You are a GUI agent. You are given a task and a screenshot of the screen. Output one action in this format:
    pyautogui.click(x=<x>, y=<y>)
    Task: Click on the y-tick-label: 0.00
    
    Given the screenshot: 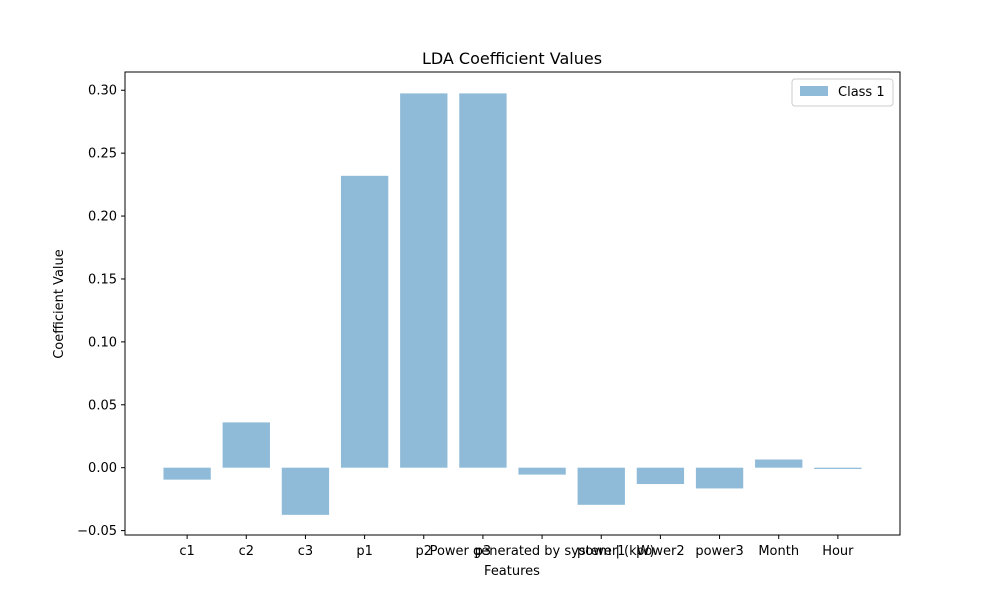 What is the action you would take?
    pyautogui.click(x=102, y=468)
    